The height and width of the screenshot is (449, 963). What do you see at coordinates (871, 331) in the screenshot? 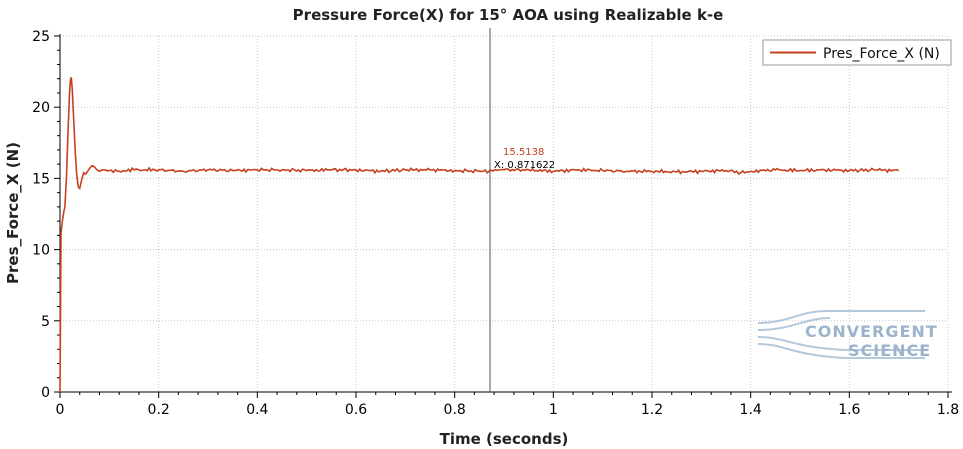
I see `logo-text-line1: CONVERGENT` at bounding box center [871, 331].